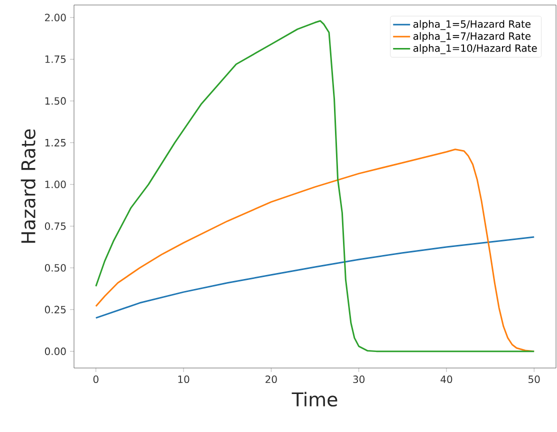 Image resolution: width=557 pixels, height=432 pixels. Describe the element at coordinates (271, 380) in the screenshot. I see `x-tick-label: 20` at that location.